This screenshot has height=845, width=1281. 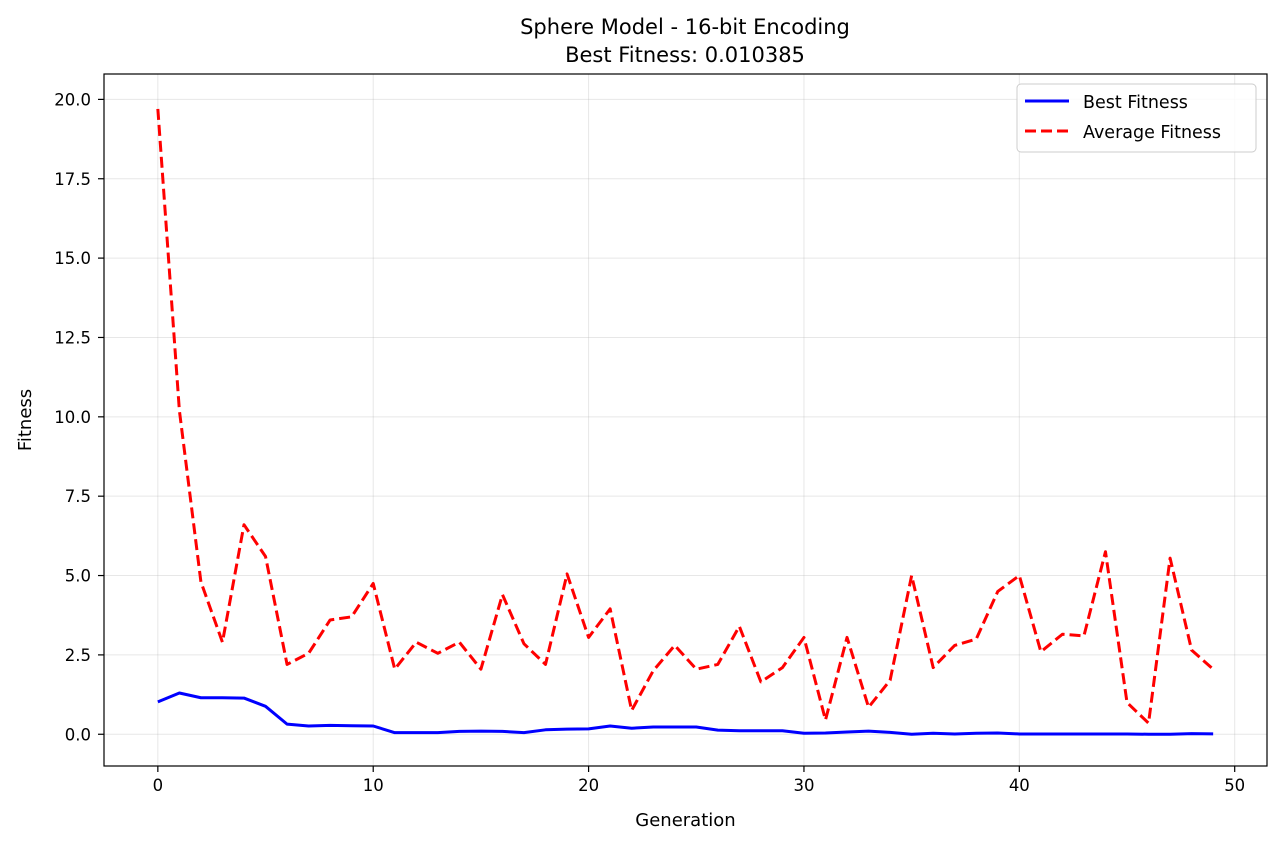 I want to click on x-tick-label: 40, so click(x=1019, y=785).